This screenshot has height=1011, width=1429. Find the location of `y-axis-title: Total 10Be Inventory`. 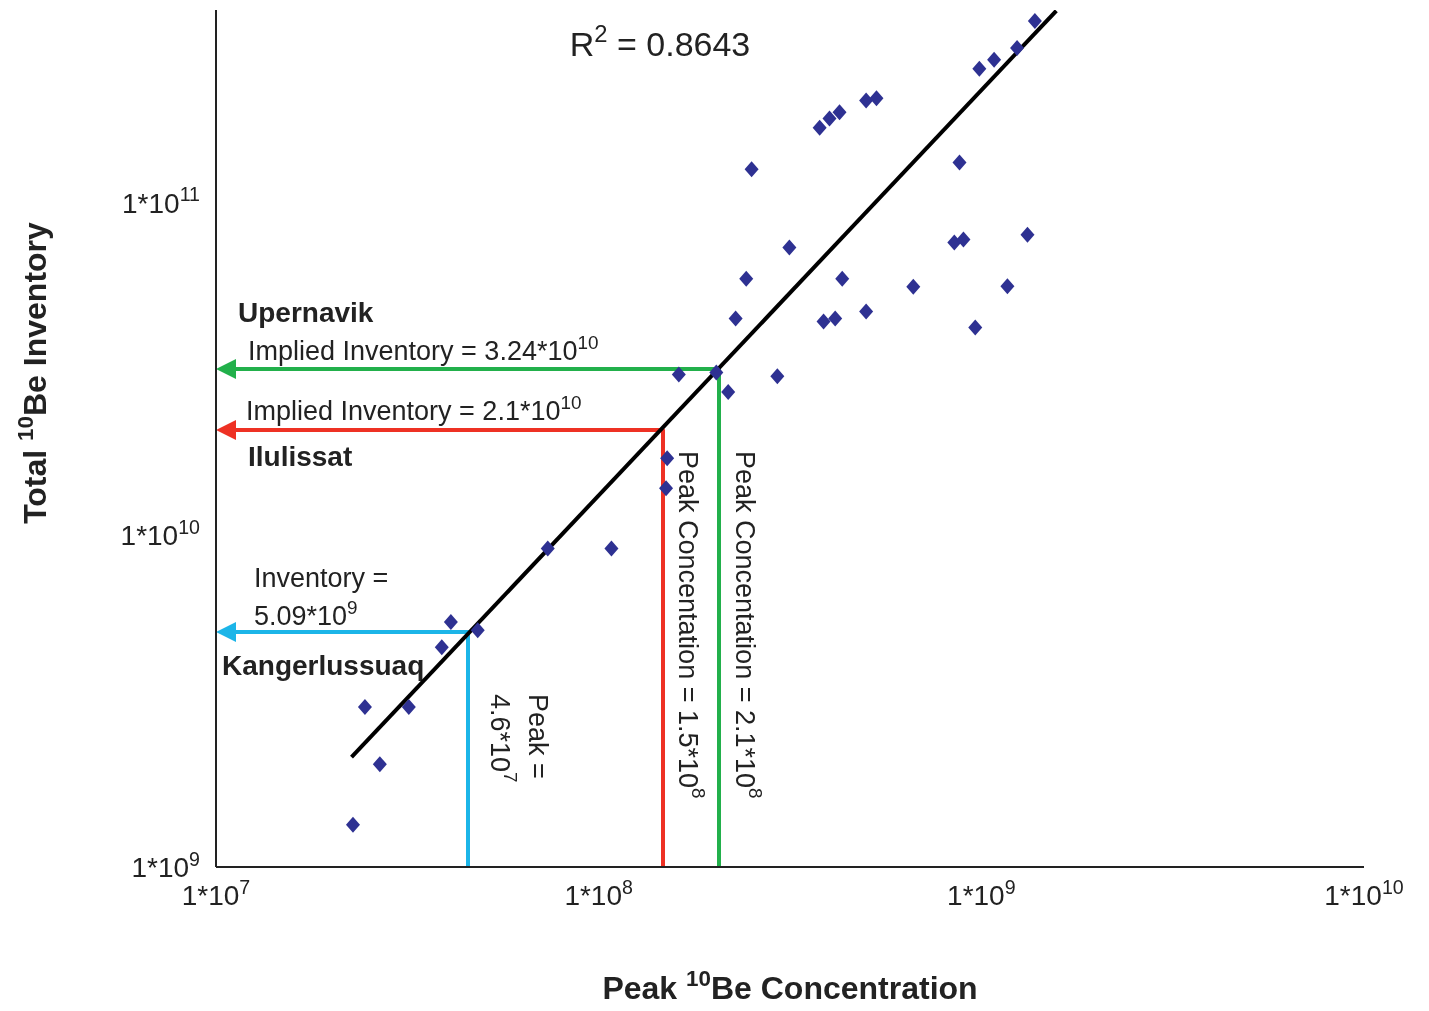

y-axis-title: Total 10Be Inventory is located at coordinates (33, 372).